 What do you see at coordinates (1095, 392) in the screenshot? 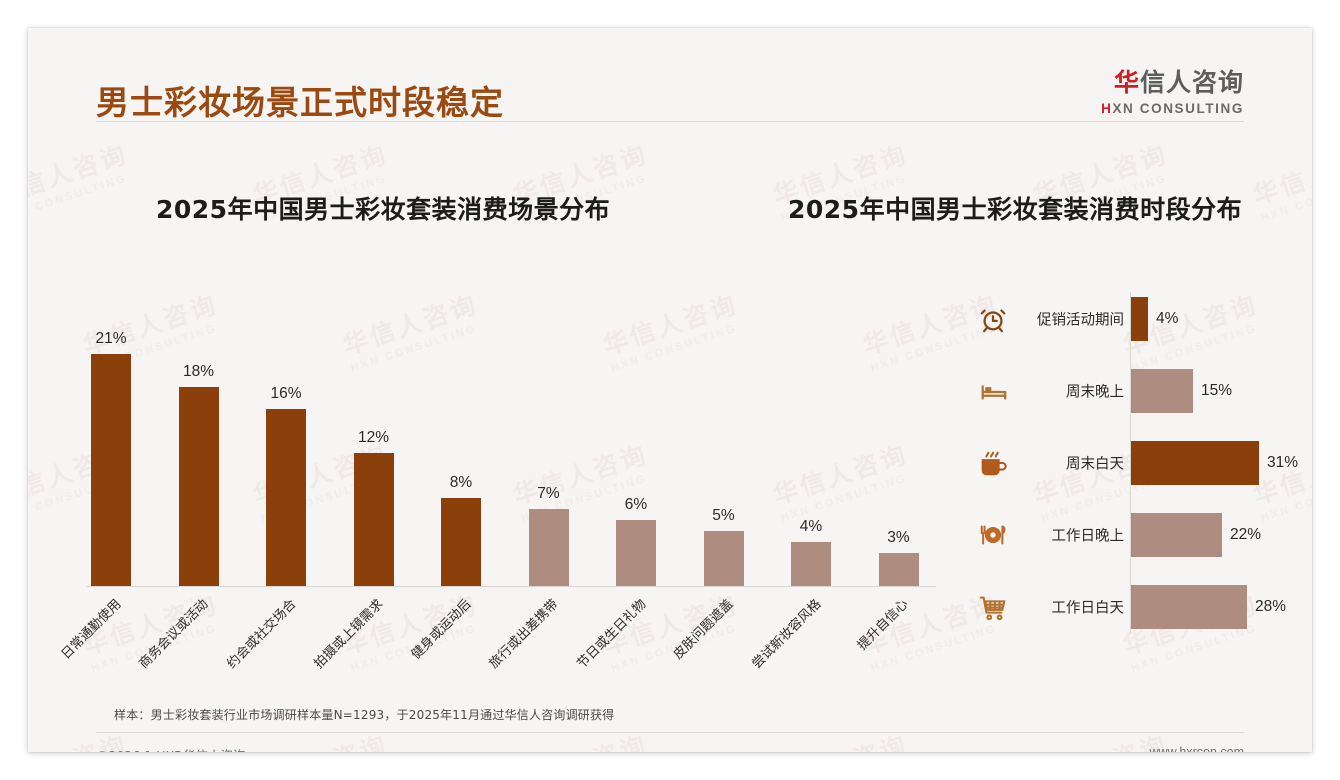
I see `hbar-category-label: 周末晚上` at bounding box center [1095, 392].